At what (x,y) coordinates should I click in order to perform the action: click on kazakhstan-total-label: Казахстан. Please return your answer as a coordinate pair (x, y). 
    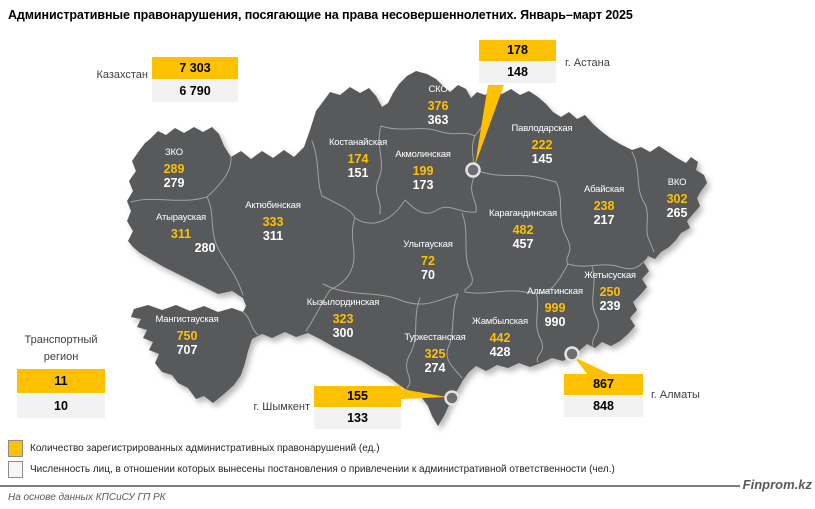
    Looking at the image, I should click on (122, 75).